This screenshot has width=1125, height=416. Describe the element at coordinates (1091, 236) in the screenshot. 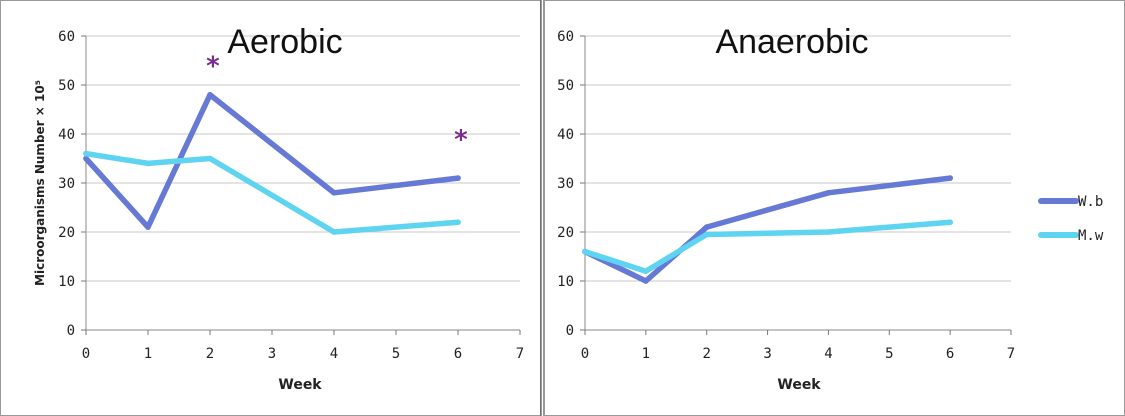

I see `legend-label: M.w` at that location.